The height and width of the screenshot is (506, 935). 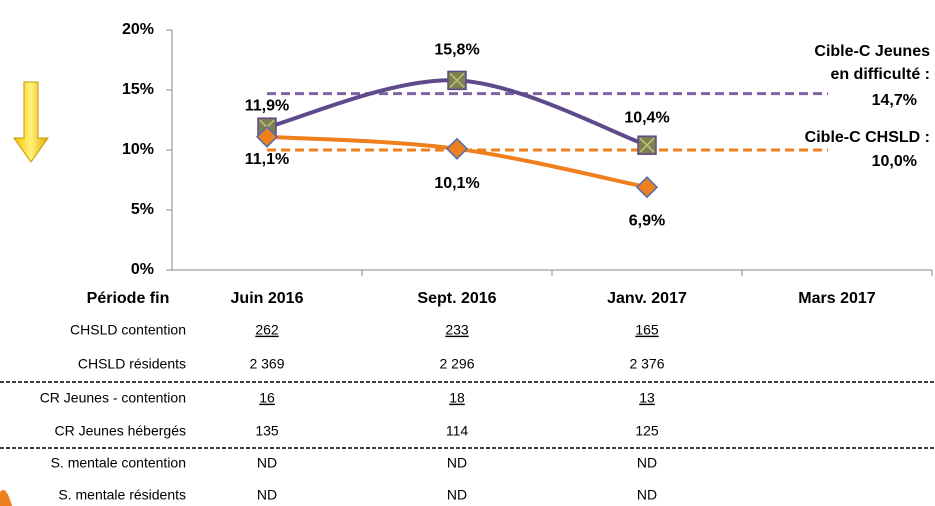 I want to click on value-label: 11,1%, so click(x=267, y=159).